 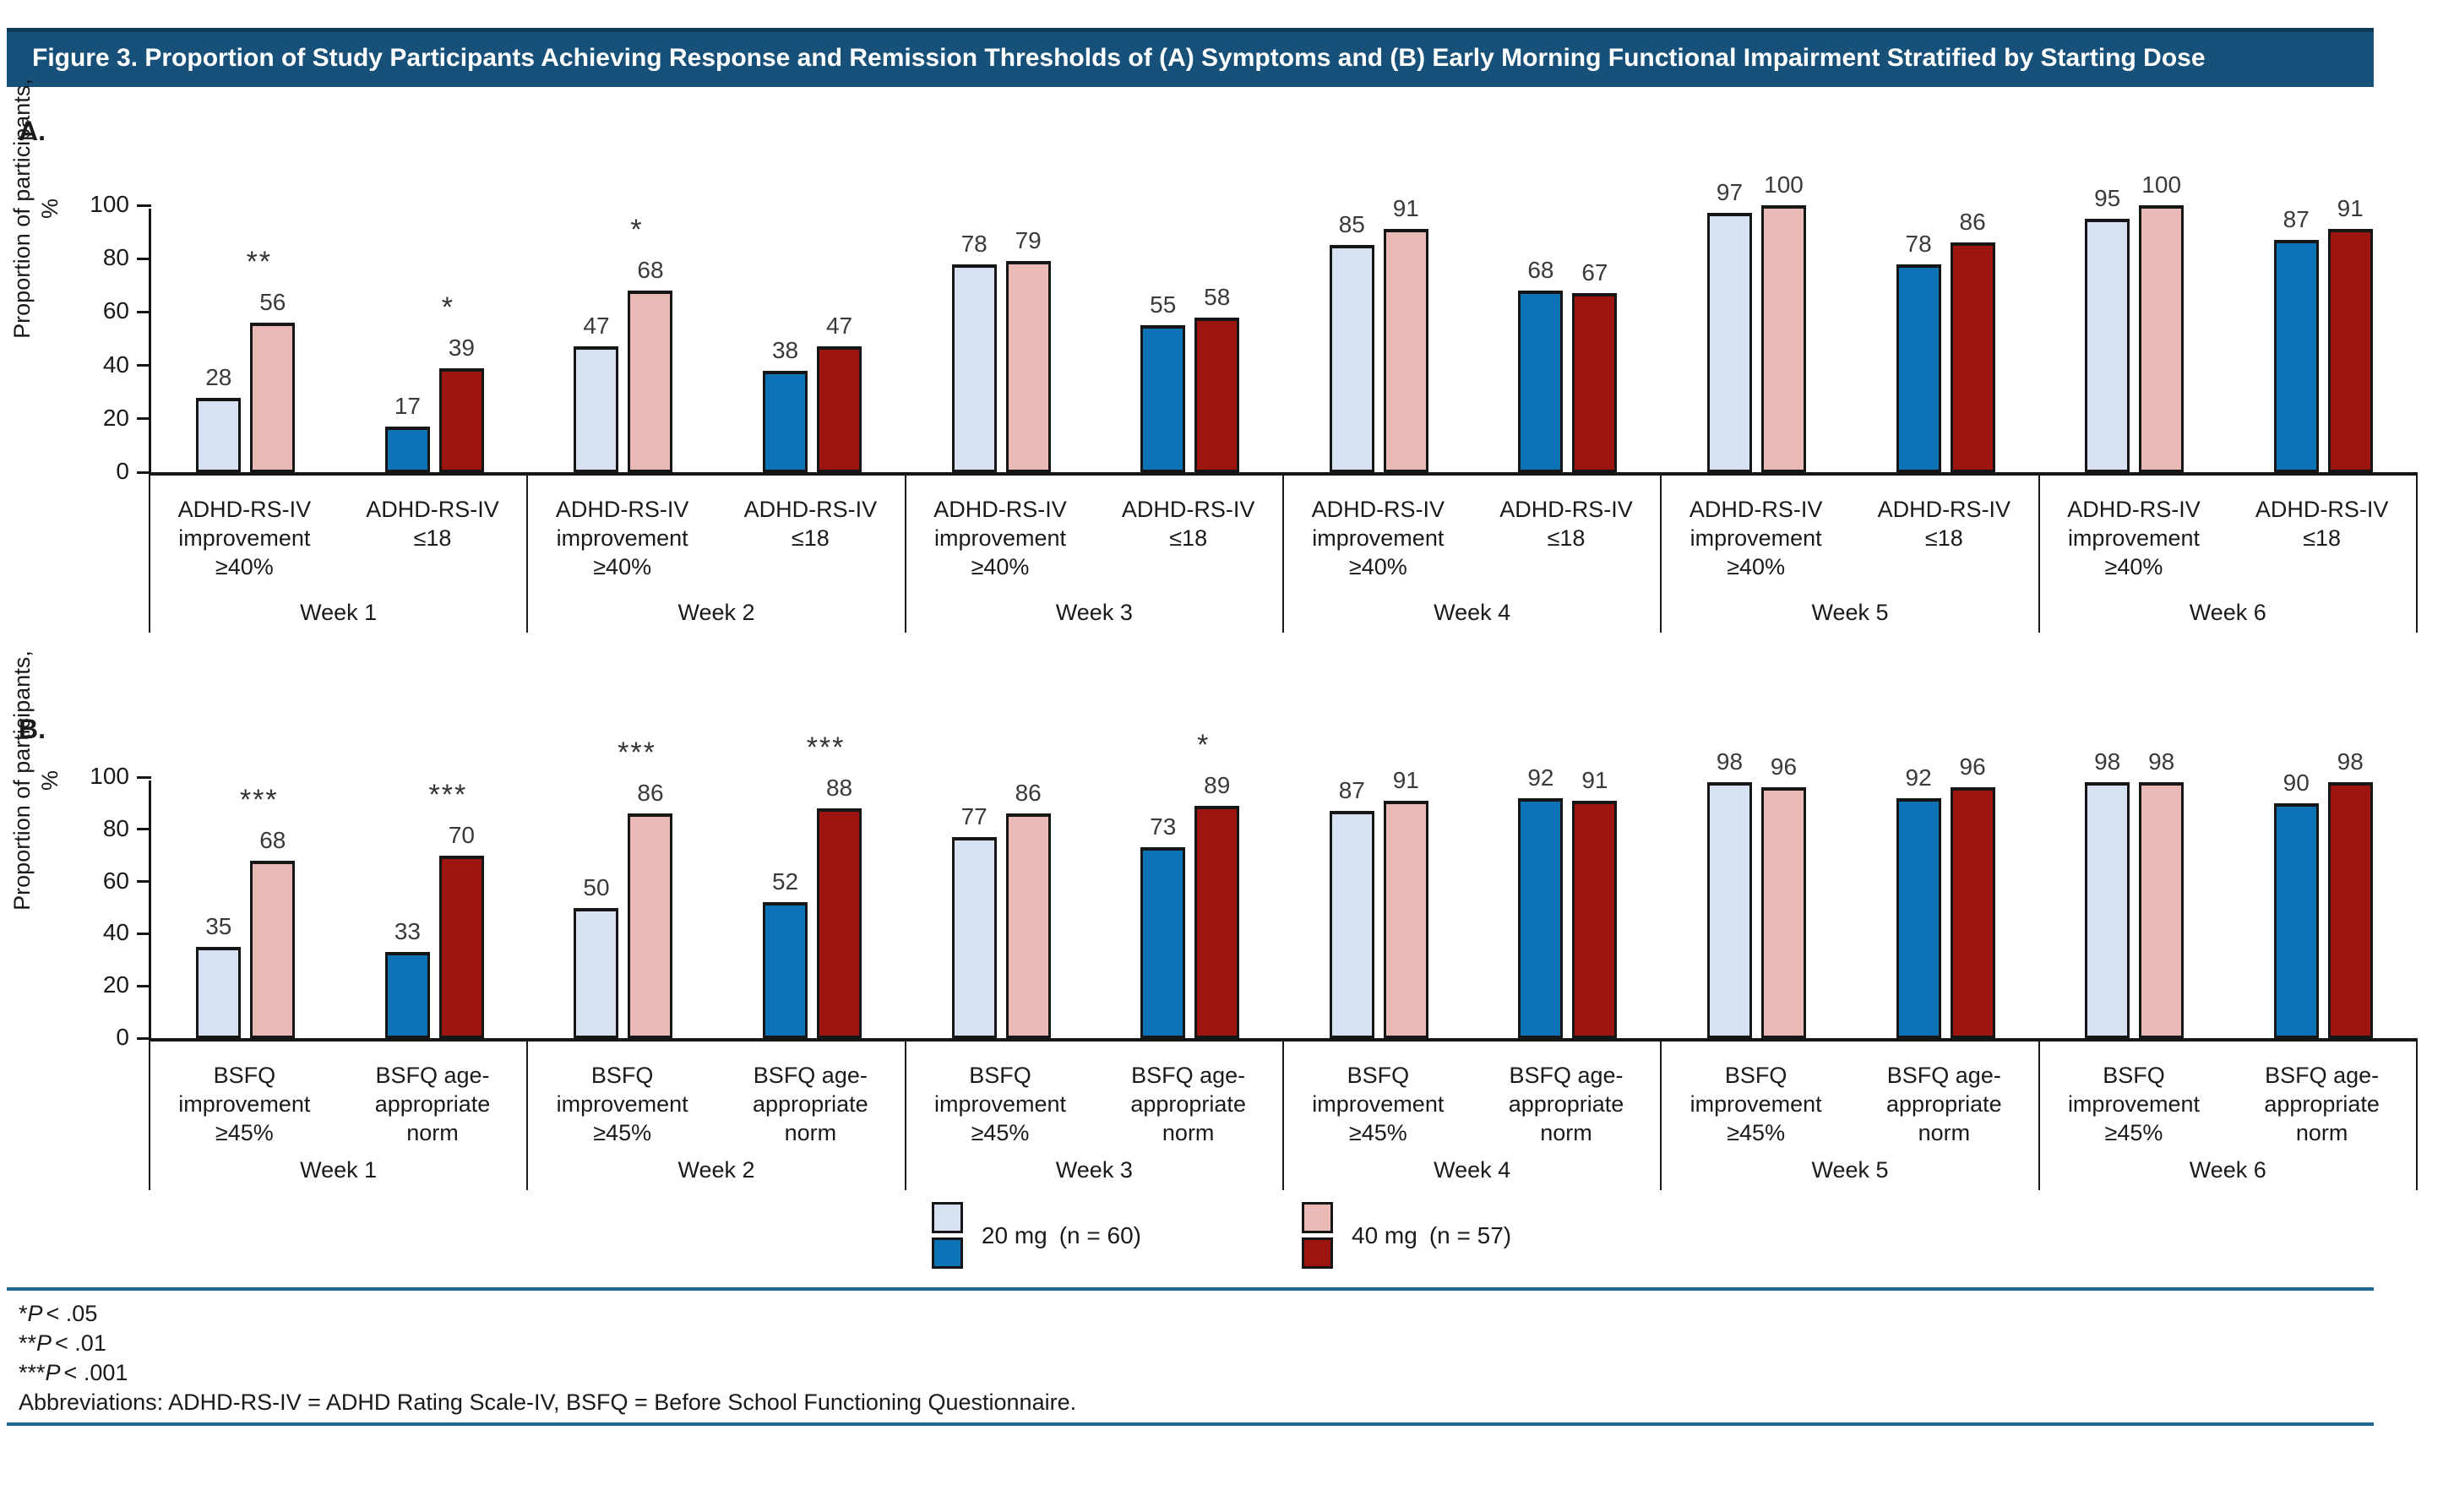 I want to click on bar-pair: 98 98, so click(x=2135, y=893).